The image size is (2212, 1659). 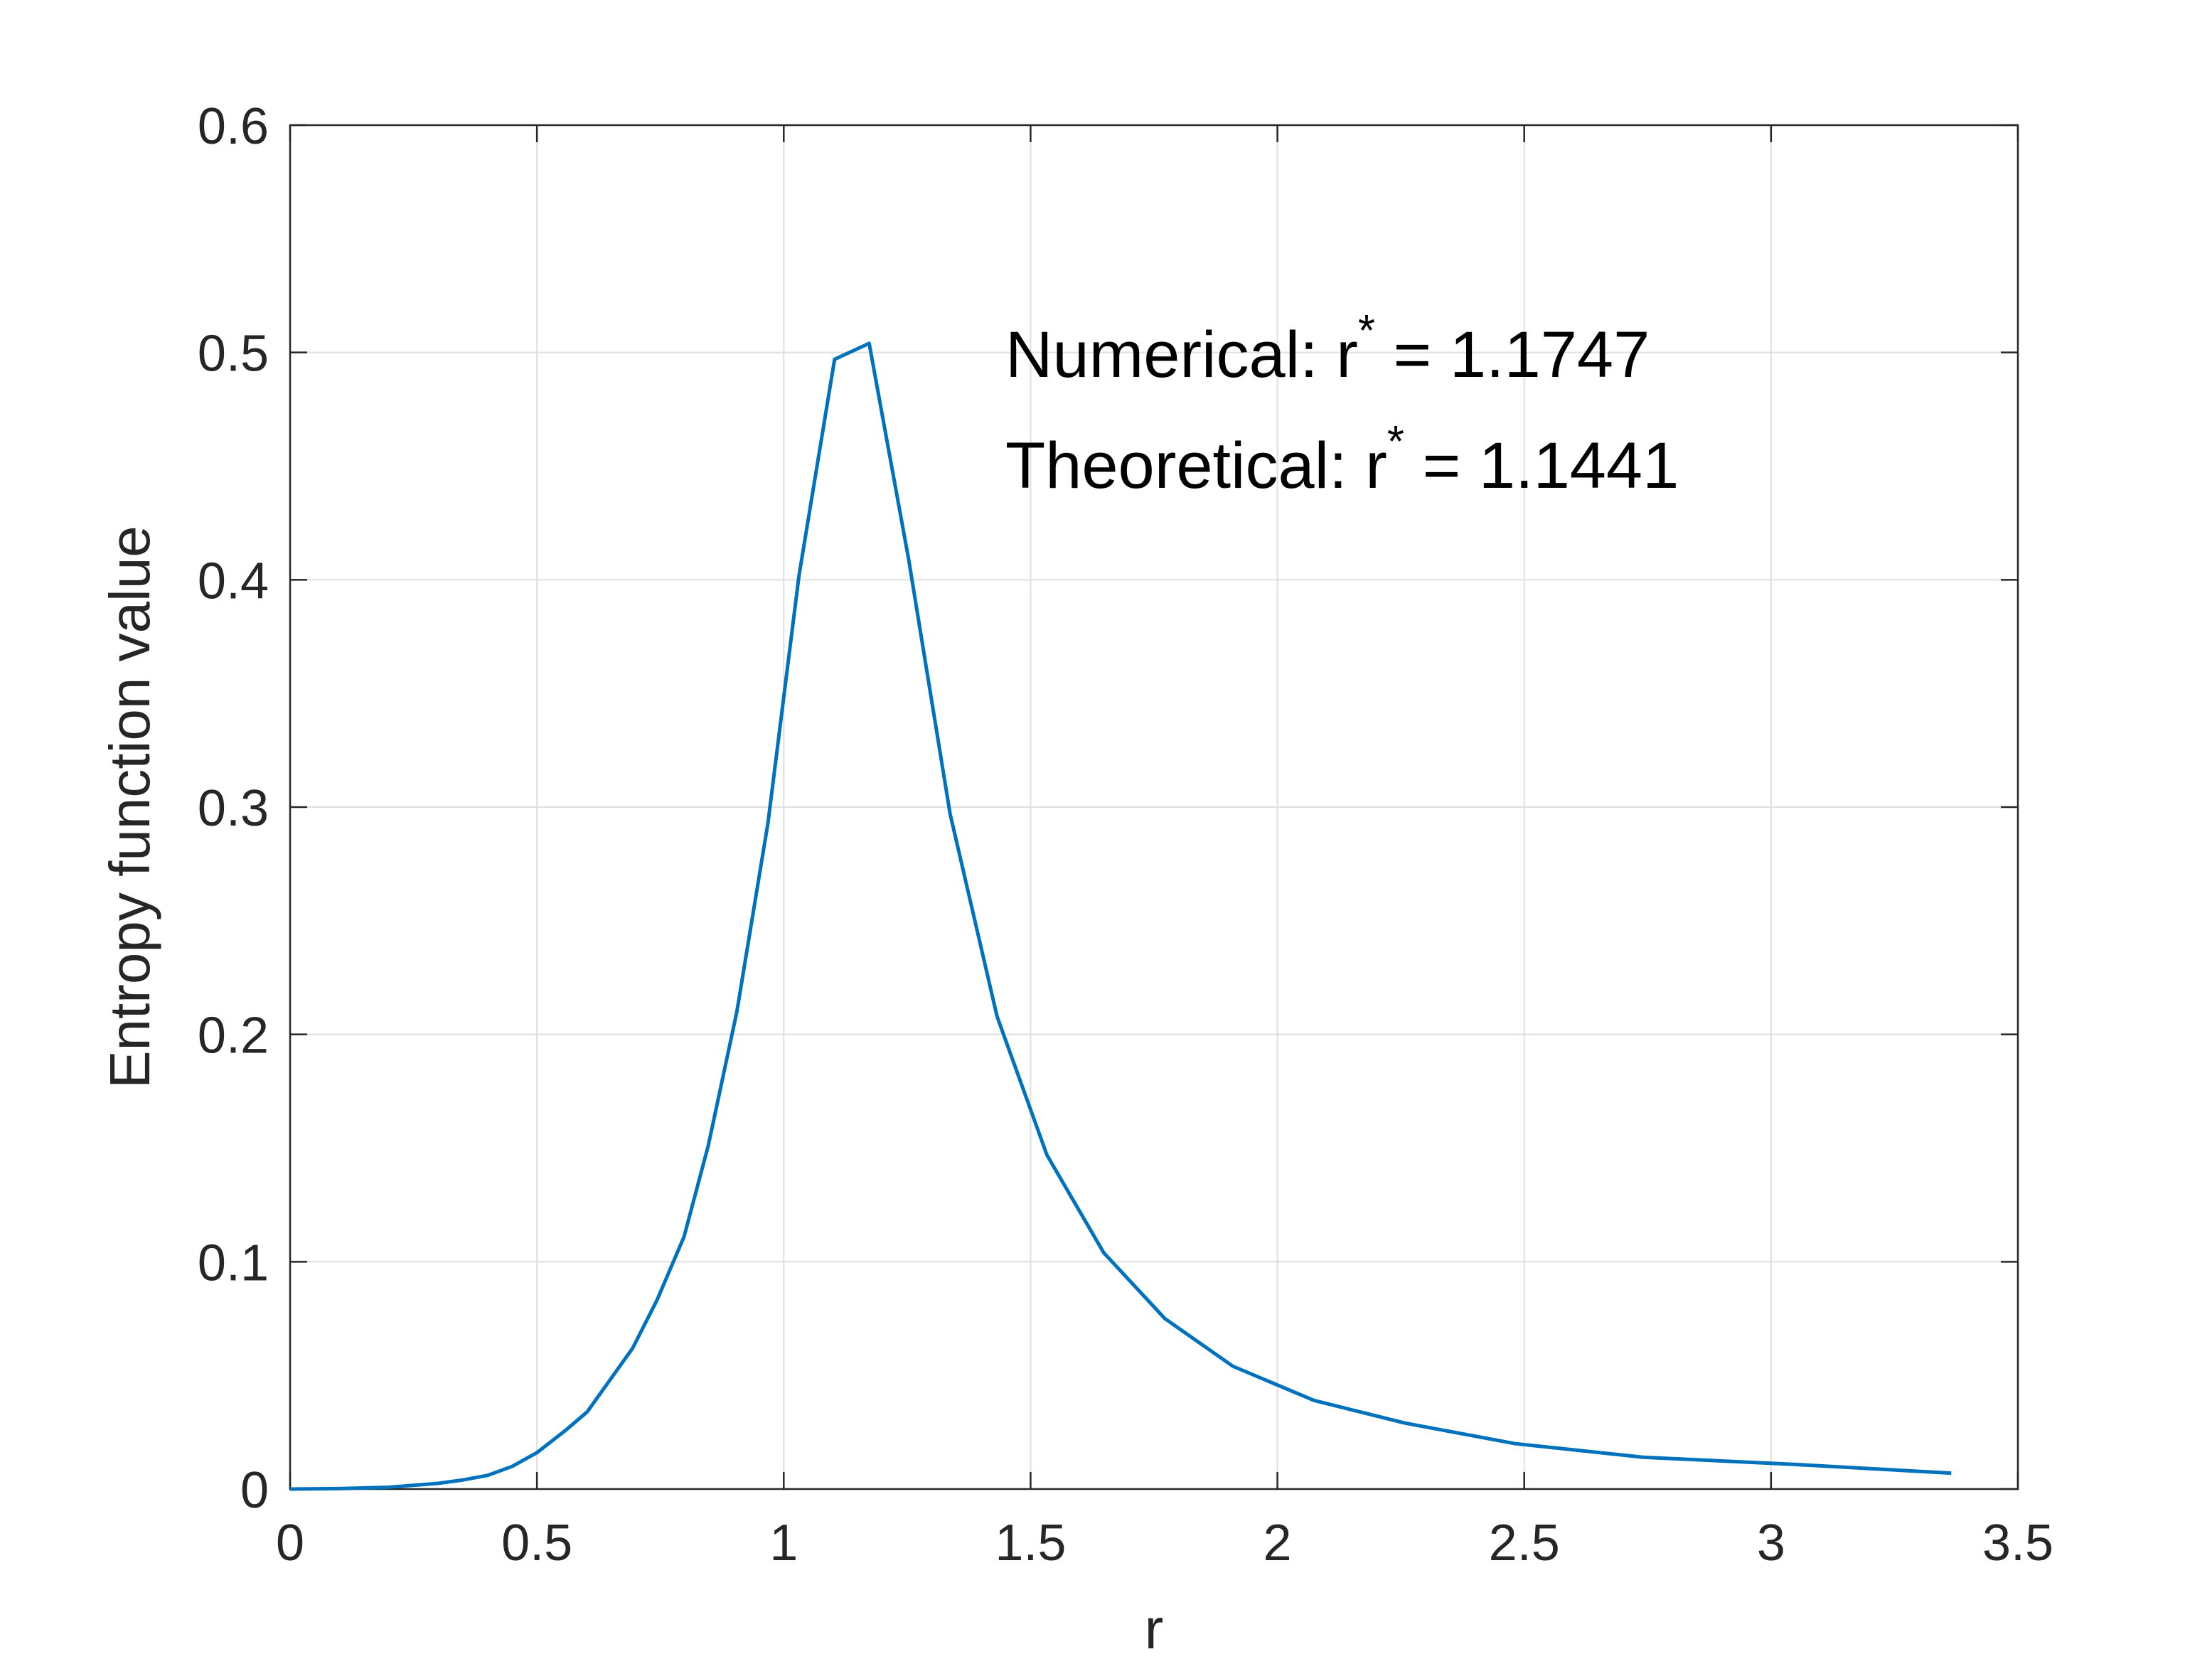 What do you see at coordinates (1181, 355) in the screenshot?
I see `annotation-text: Numerical: r` at bounding box center [1181, 355].